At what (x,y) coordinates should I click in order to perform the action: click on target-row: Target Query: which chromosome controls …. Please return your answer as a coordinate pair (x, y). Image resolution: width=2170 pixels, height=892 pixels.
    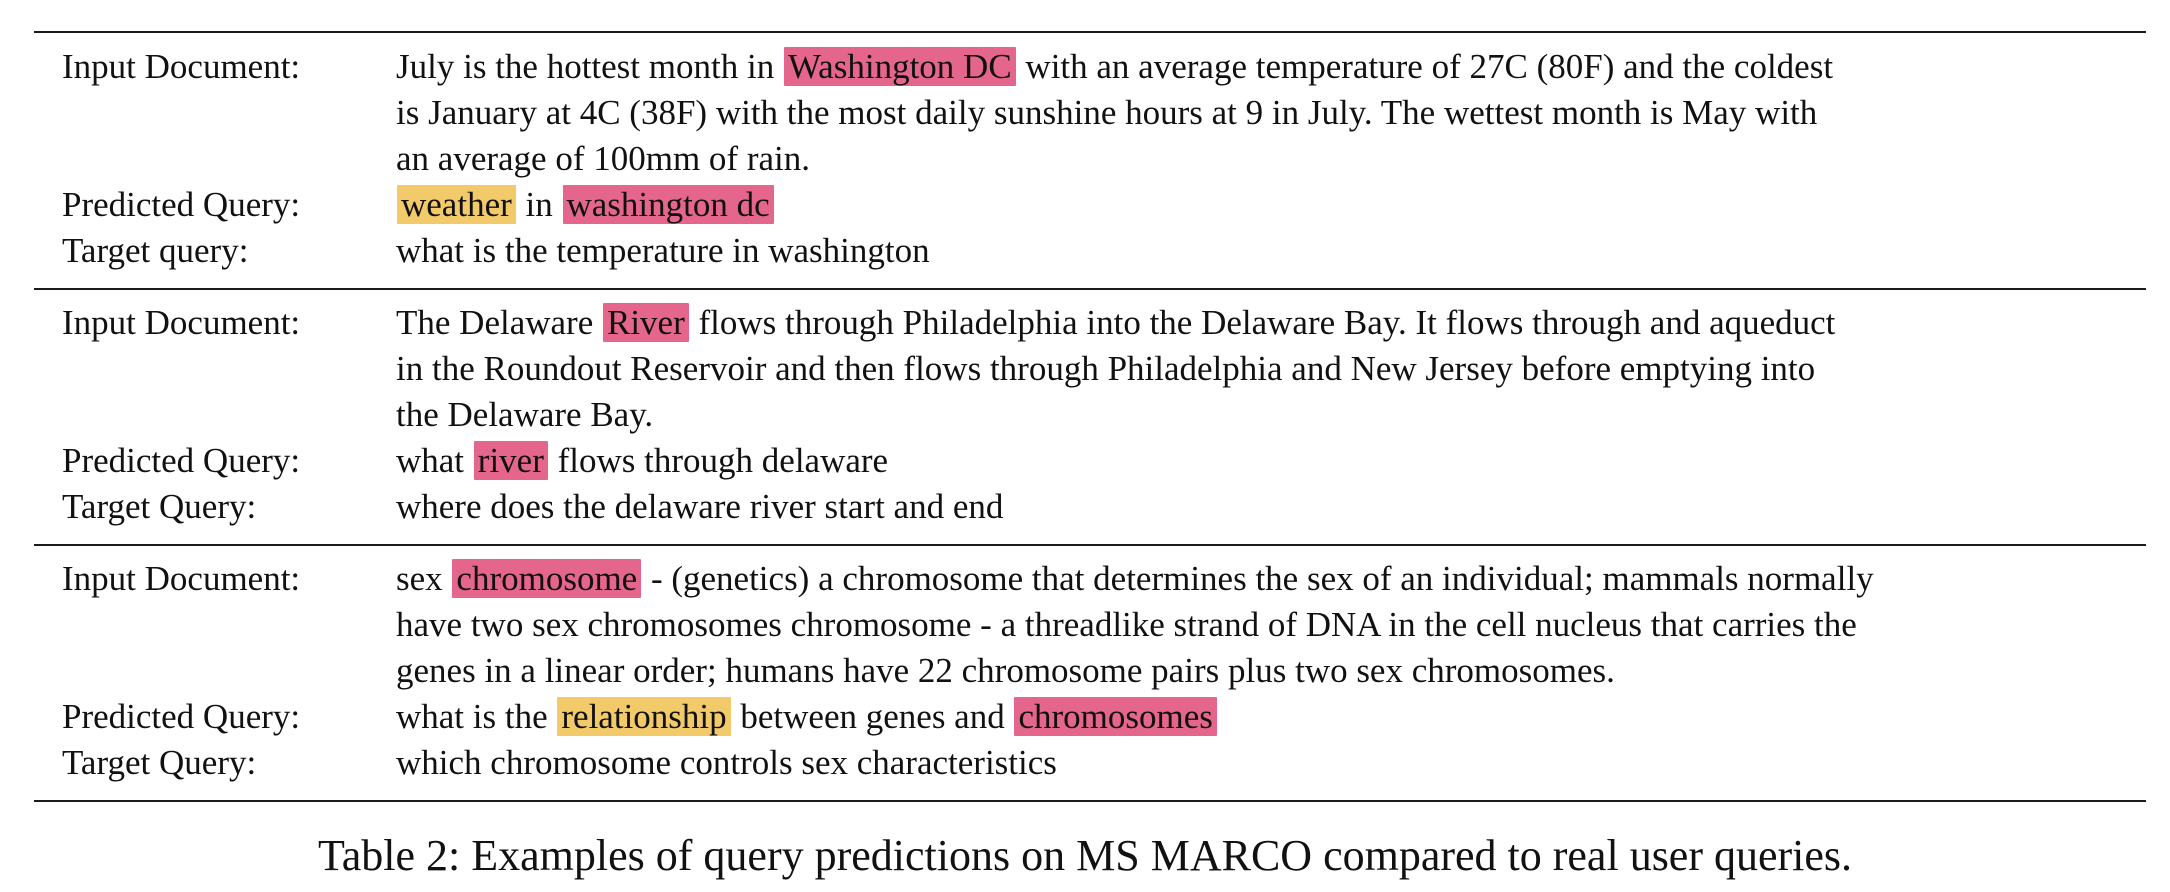
    Looking at the image, I should click on (1090, 763).